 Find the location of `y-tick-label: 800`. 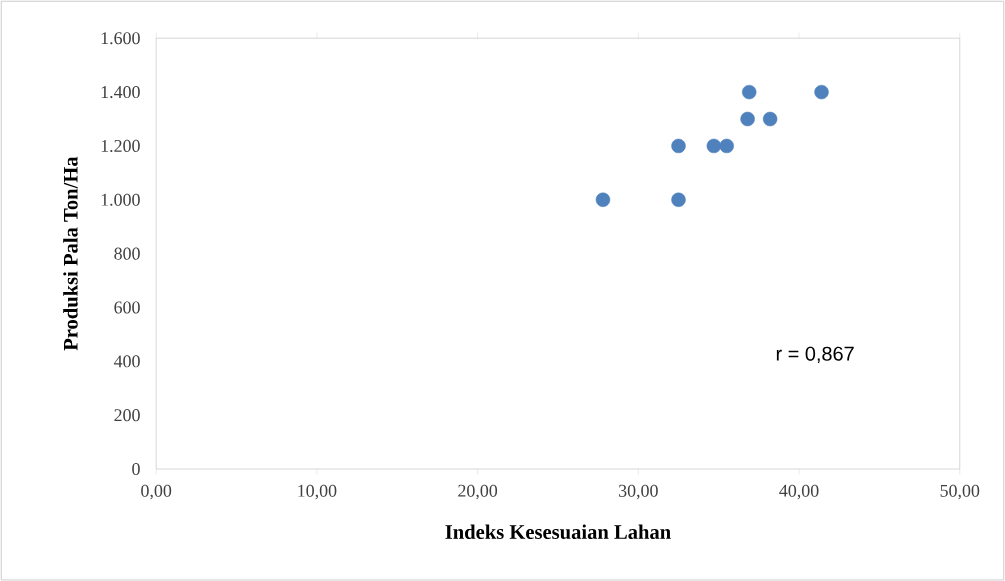

y-tick-label: 800 is located at coordinates (127, 253).